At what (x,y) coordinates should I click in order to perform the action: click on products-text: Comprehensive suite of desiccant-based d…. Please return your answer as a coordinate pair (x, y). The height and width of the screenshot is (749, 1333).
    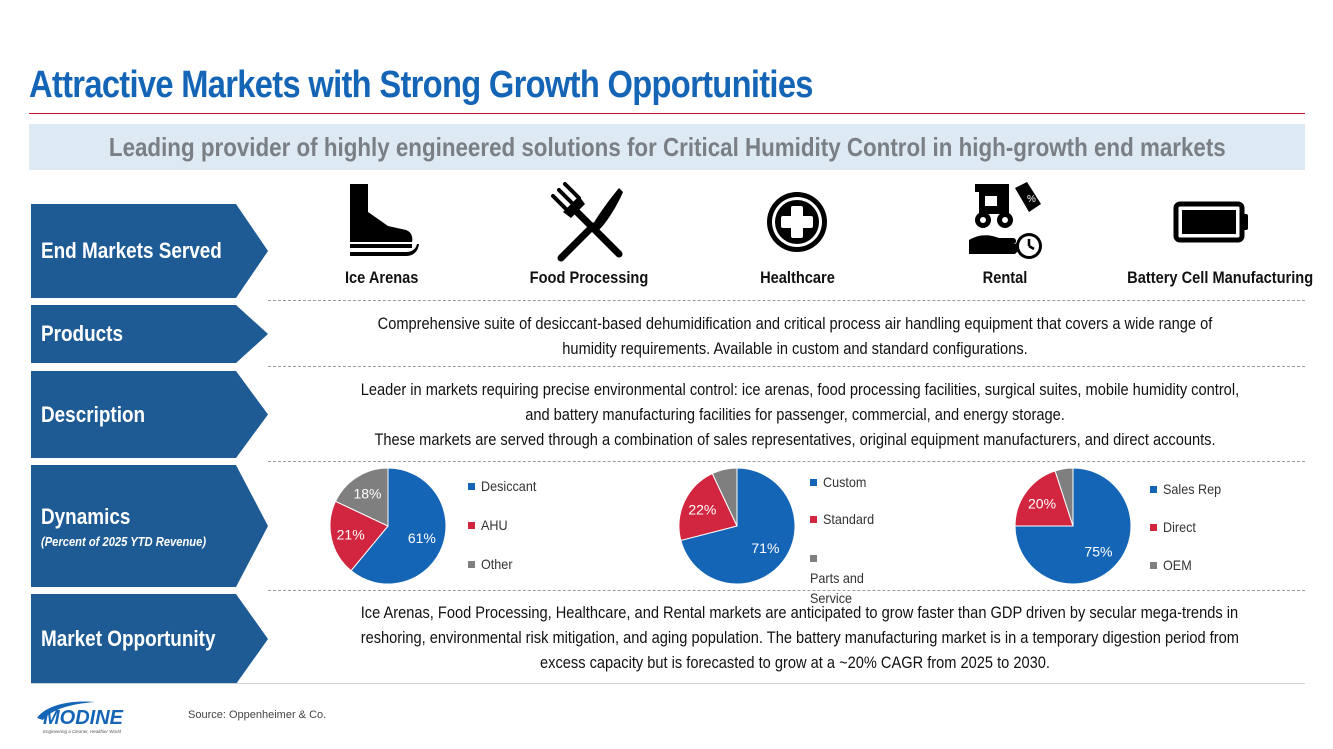
    Looking at the image, I should click on (795, 336).